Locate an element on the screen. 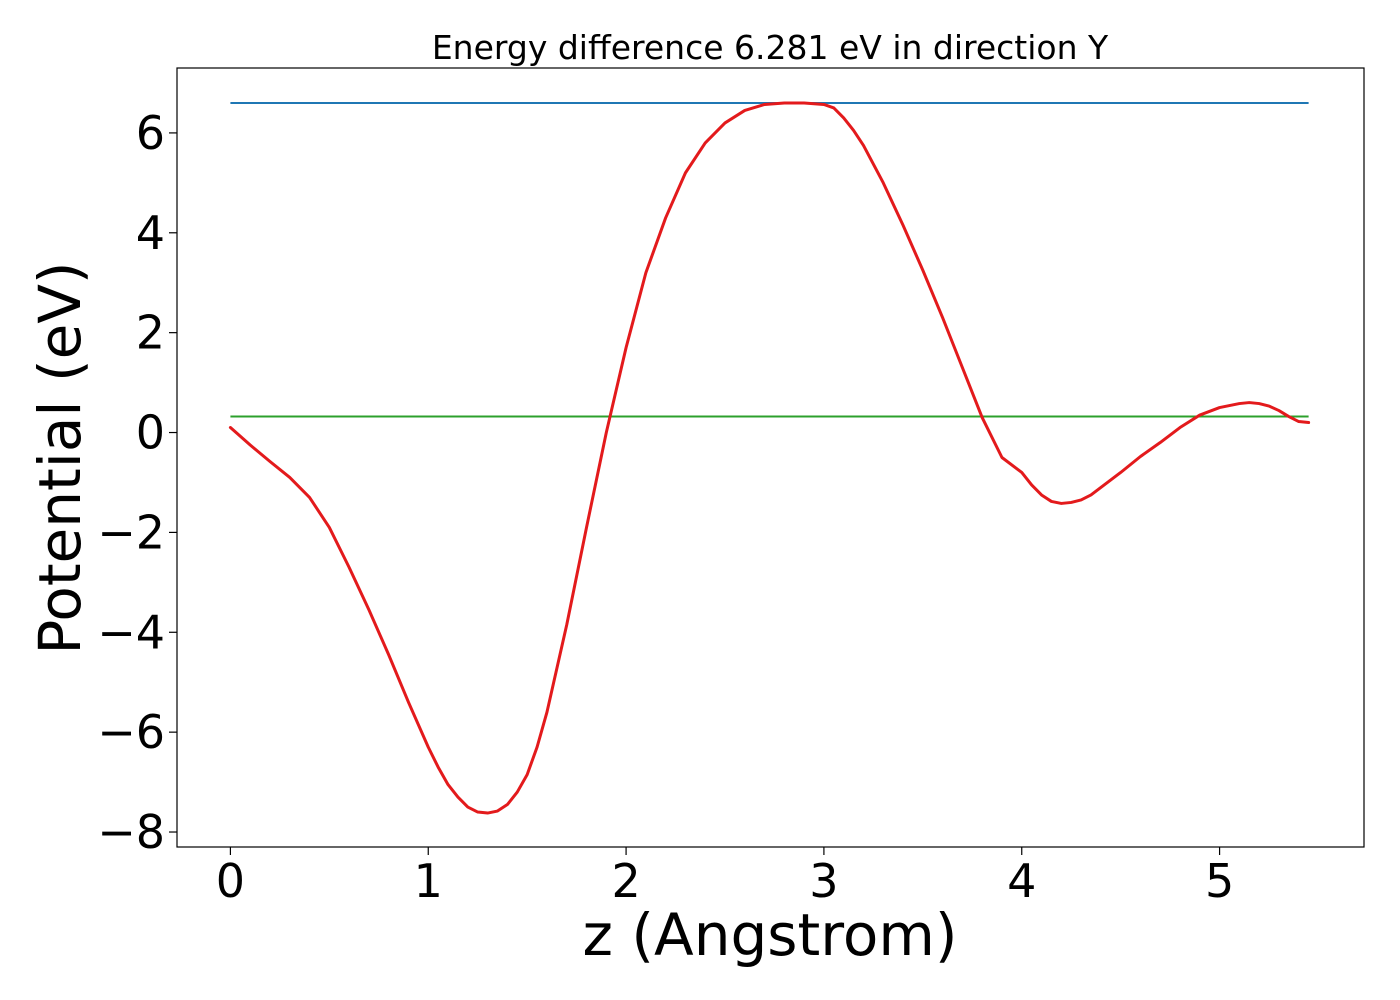  y-axis-ticks: 6 4 2 0 −2 −4 −6 −8 is located at coordinates (137, 482).